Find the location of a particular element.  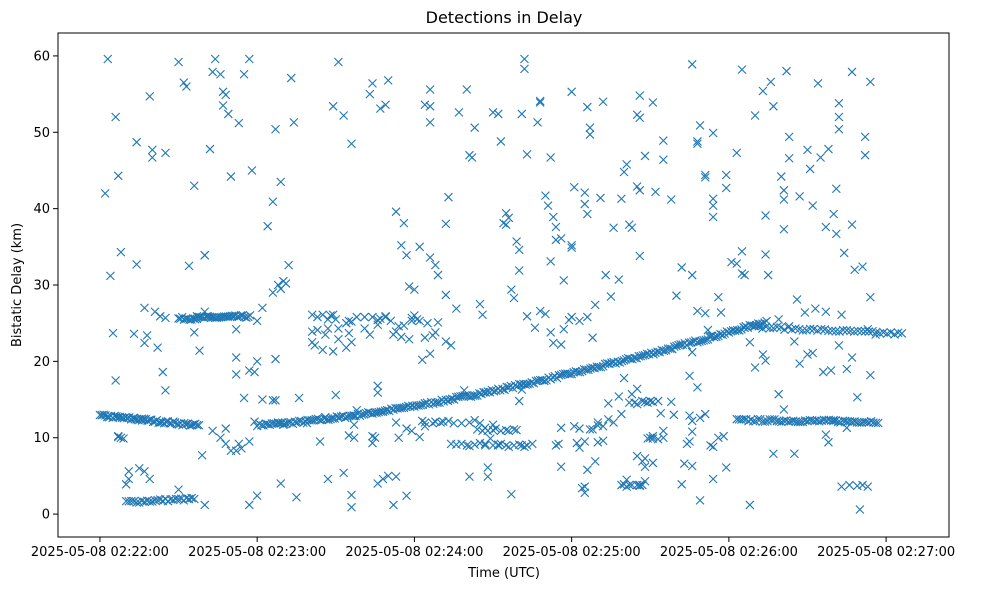

y-tick-label: 40 is located at coordinates (41, 209).